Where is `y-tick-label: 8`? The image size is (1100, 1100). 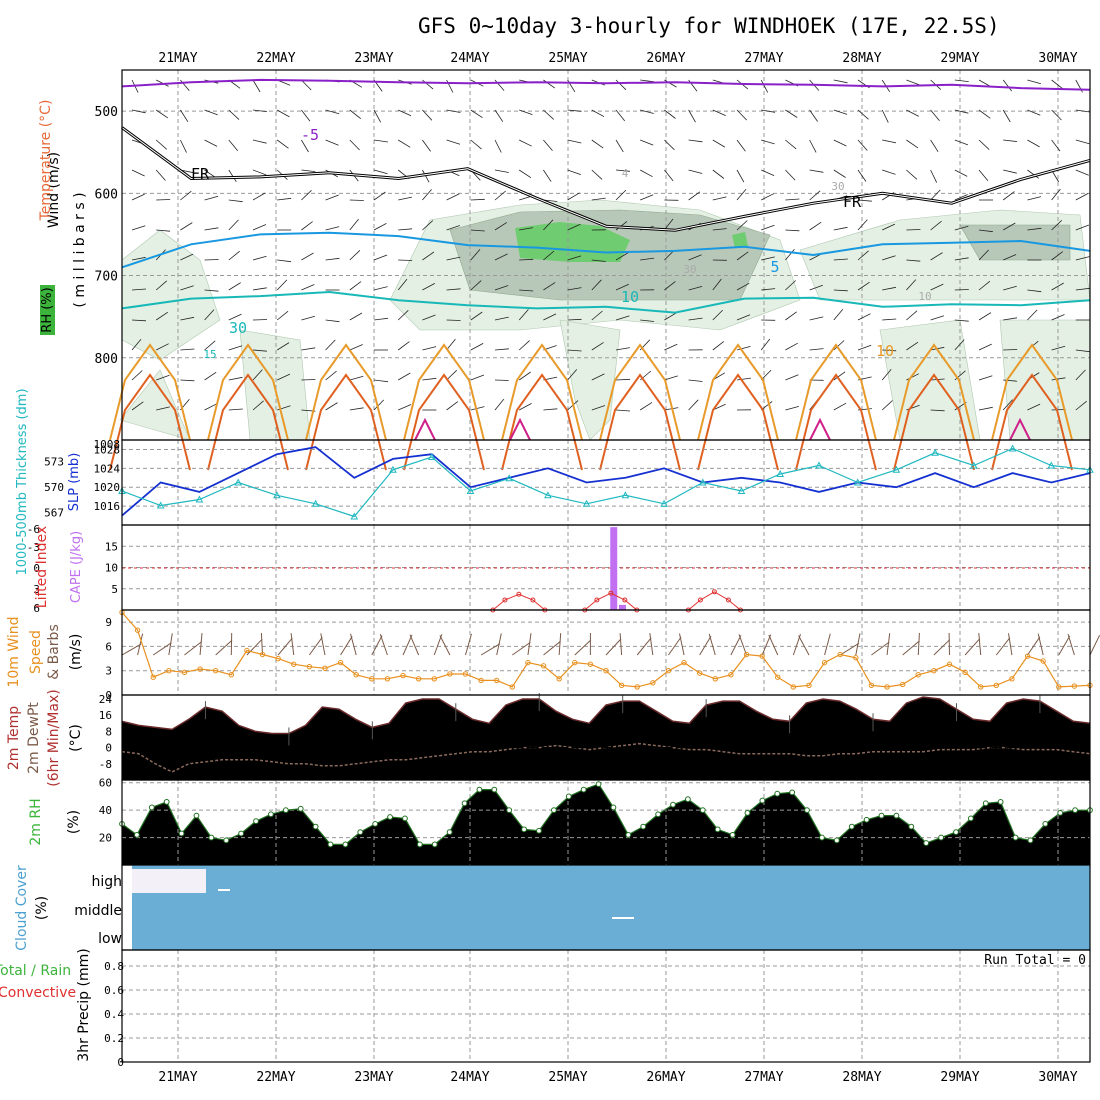
y-tick-label: 8 is located at coordinates (108, 731).